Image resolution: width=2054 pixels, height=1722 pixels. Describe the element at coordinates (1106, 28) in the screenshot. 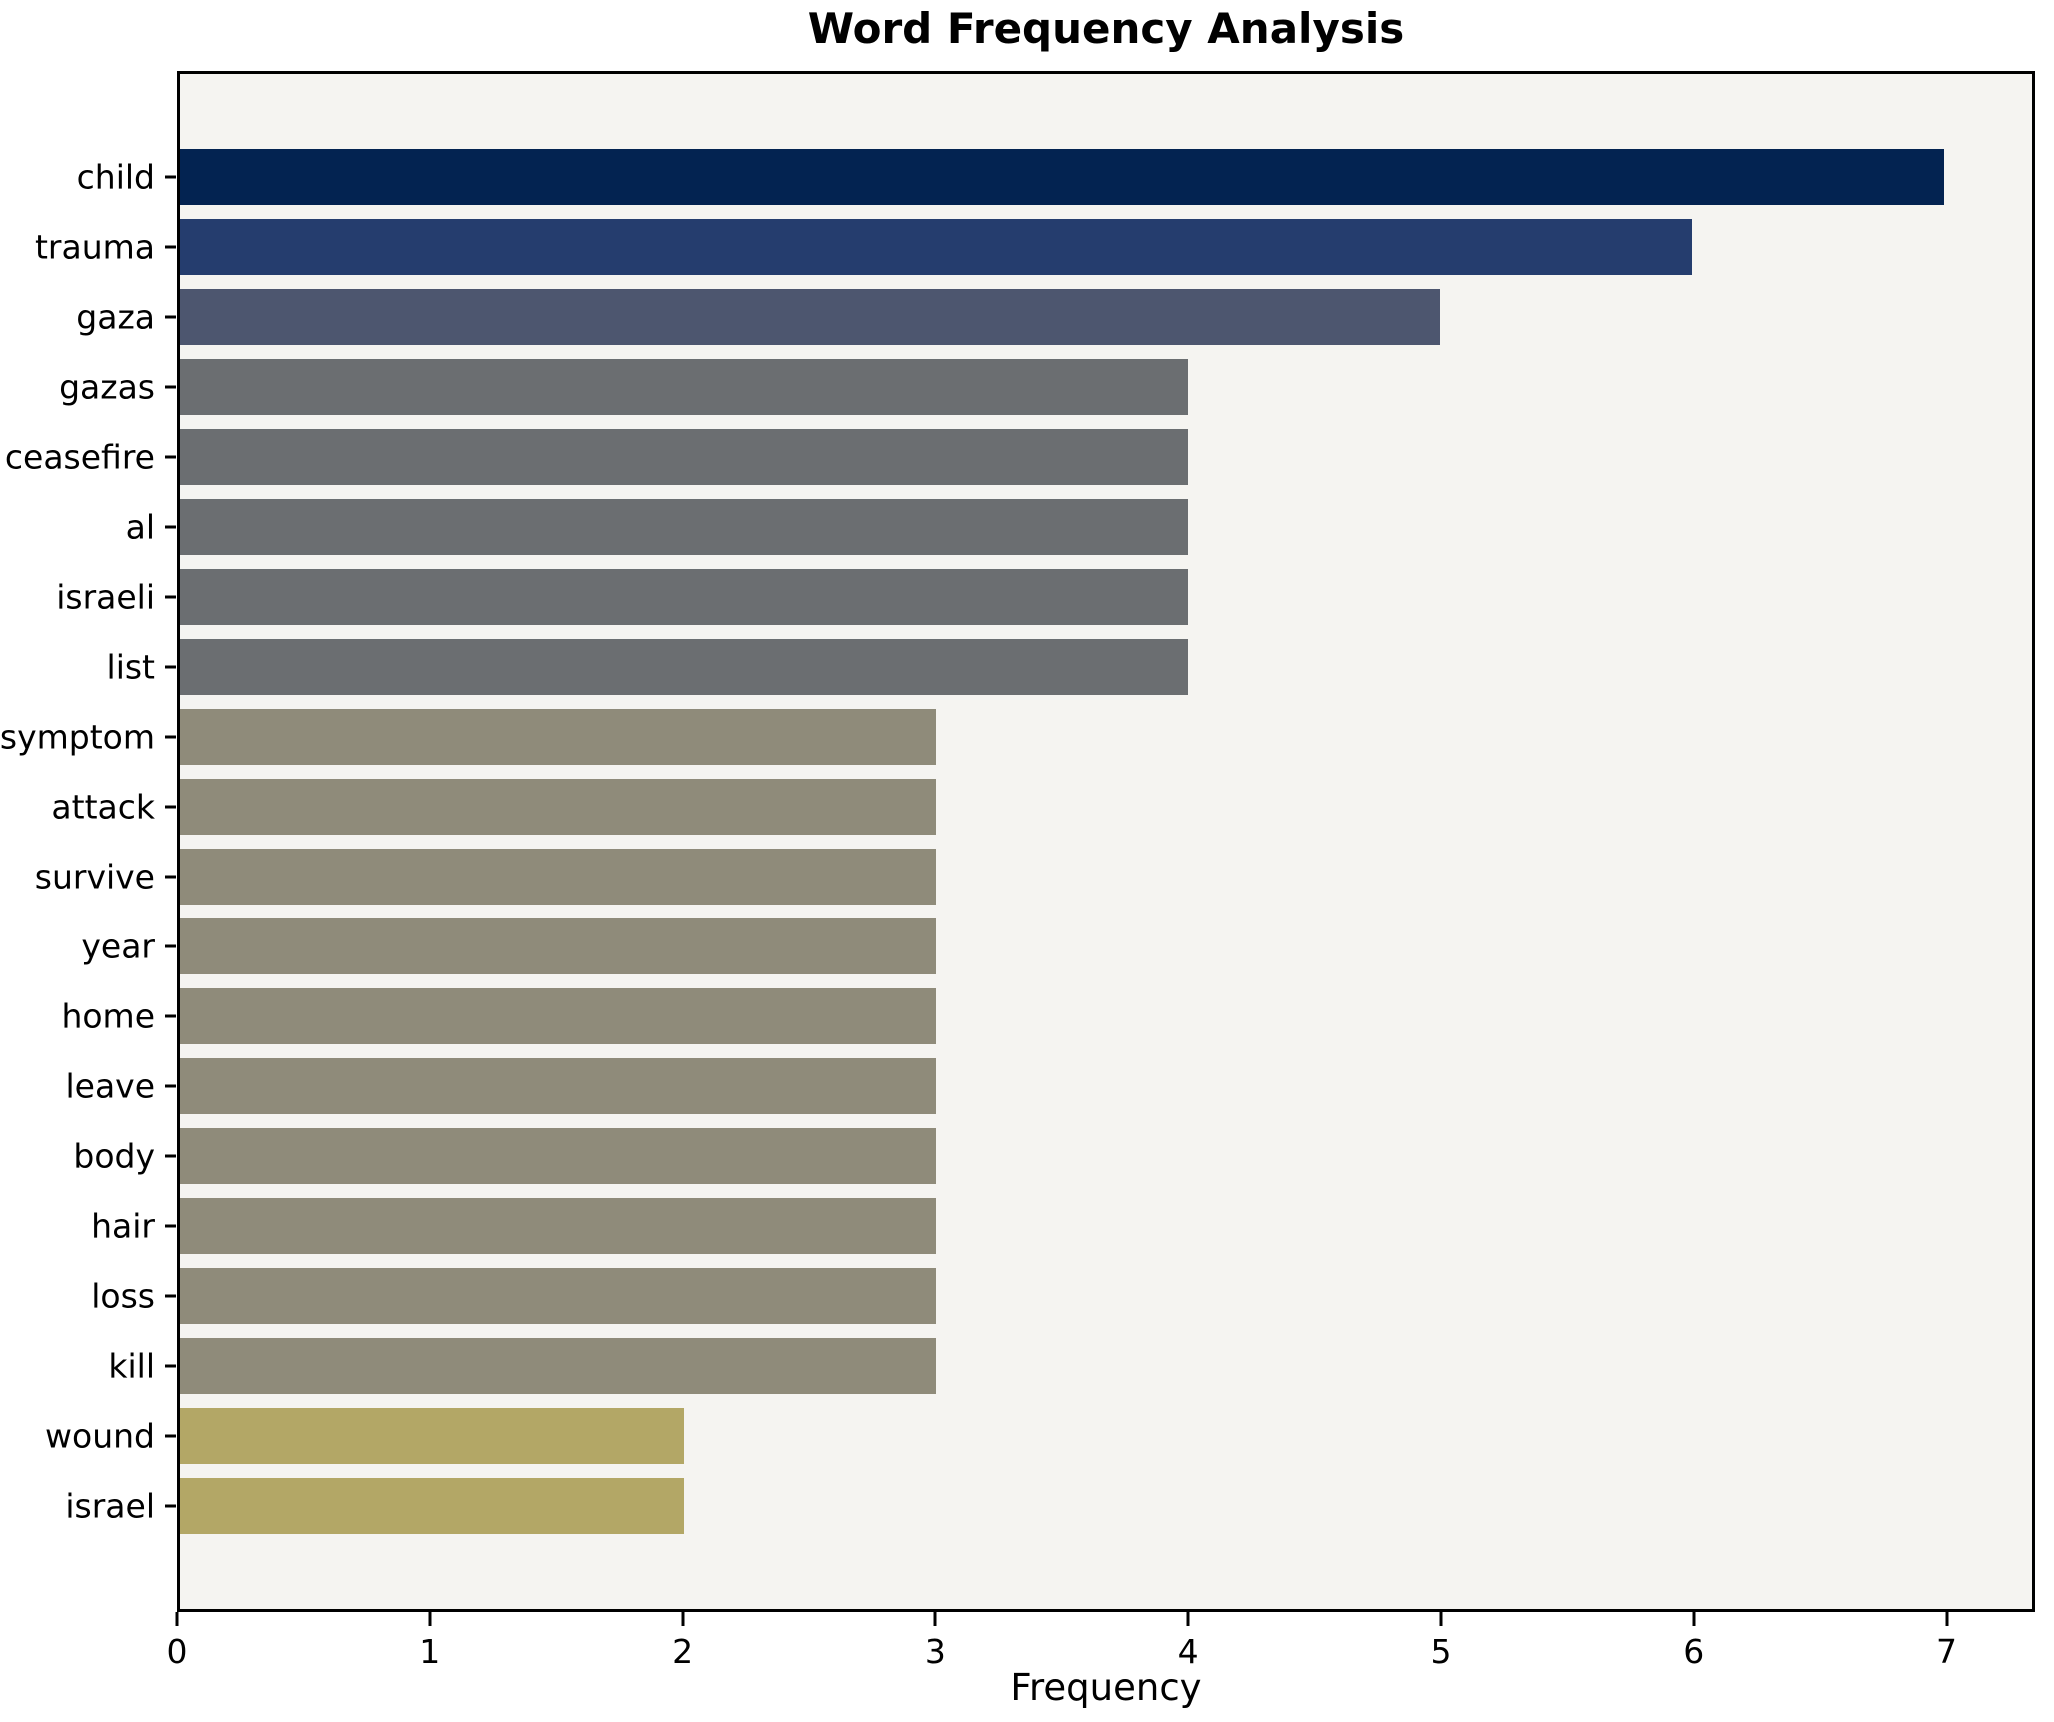

I see `chart-title: Word Frequency Analysis` at that location.